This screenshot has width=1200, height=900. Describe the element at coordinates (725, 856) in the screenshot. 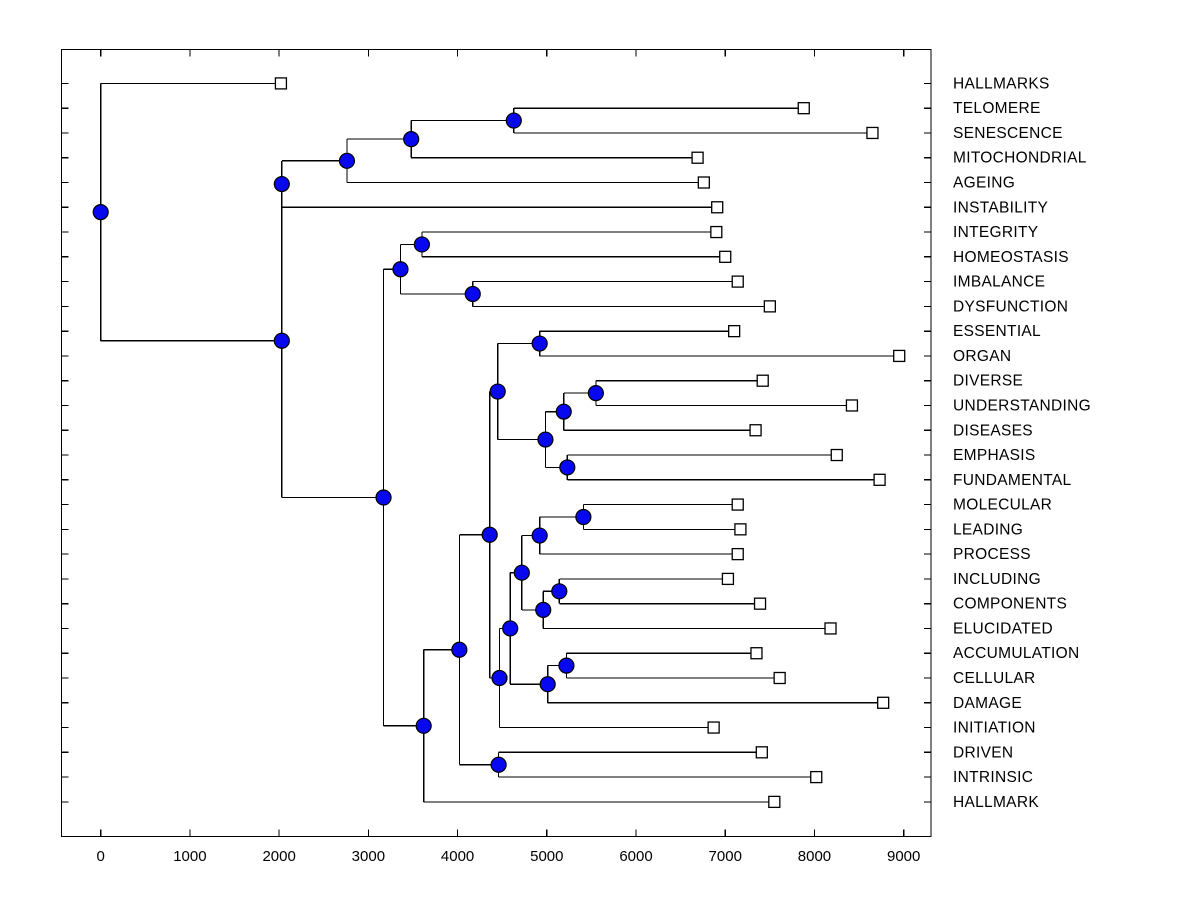

I see `x-tick-label: 7000` at that location.